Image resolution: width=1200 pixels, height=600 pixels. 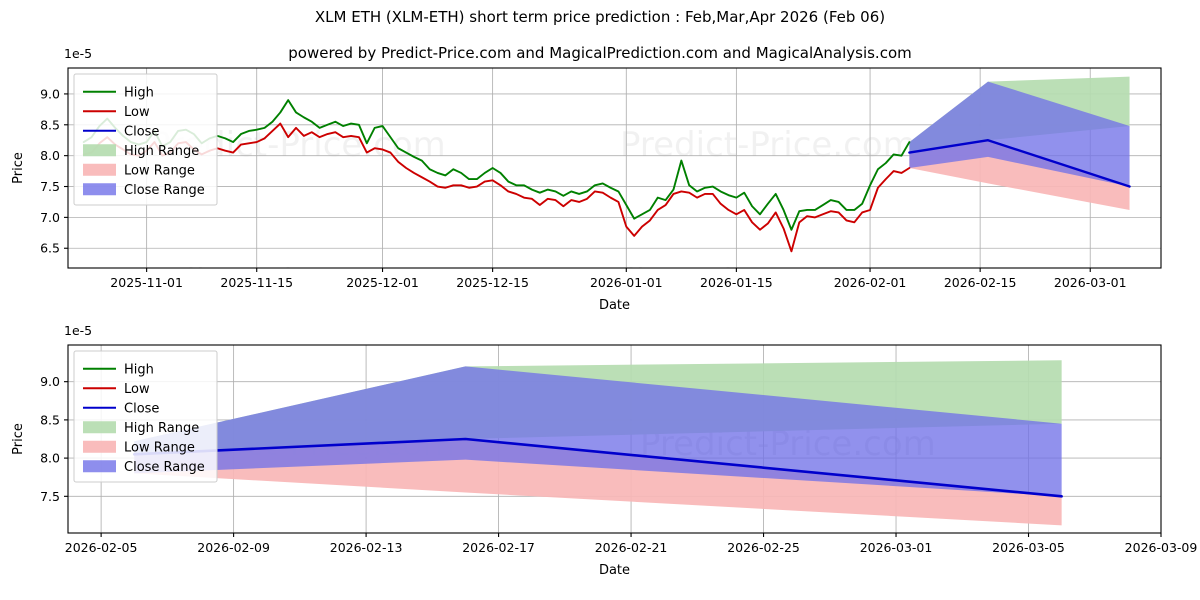 I want to click on xtick-label: 2026-01-15, so click(x=736, y=282).